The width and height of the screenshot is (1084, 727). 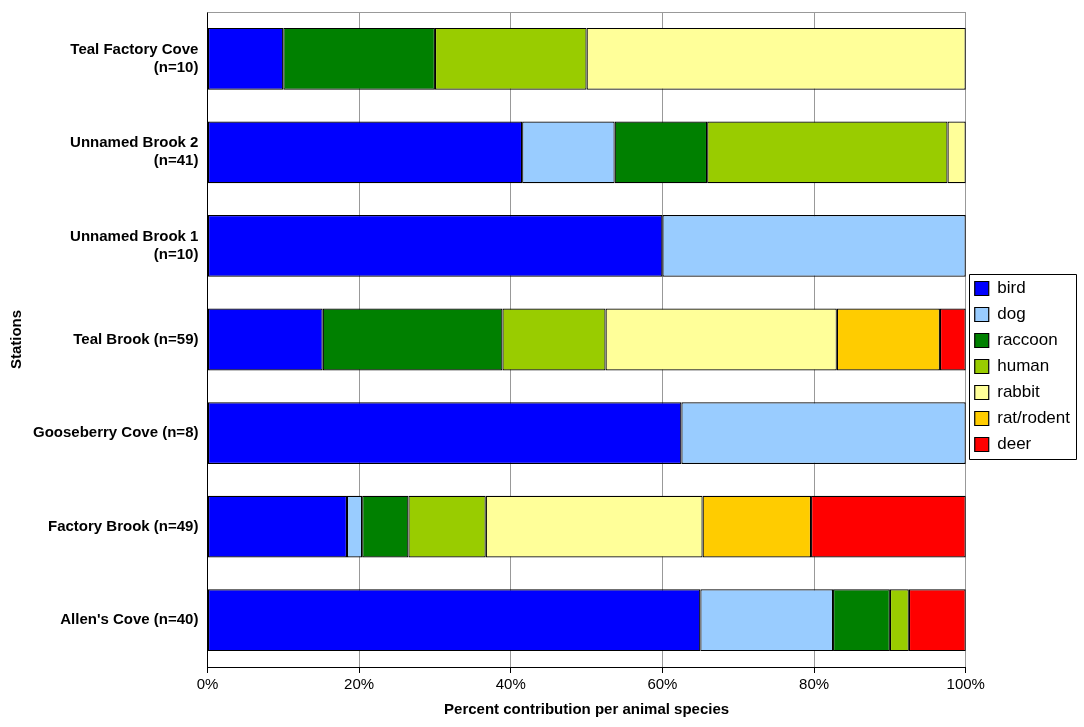 What do you see at coordinates (207, 684) in the screenshot?
I see `x-tick-label: 0%` at bounding box center [207, 684].